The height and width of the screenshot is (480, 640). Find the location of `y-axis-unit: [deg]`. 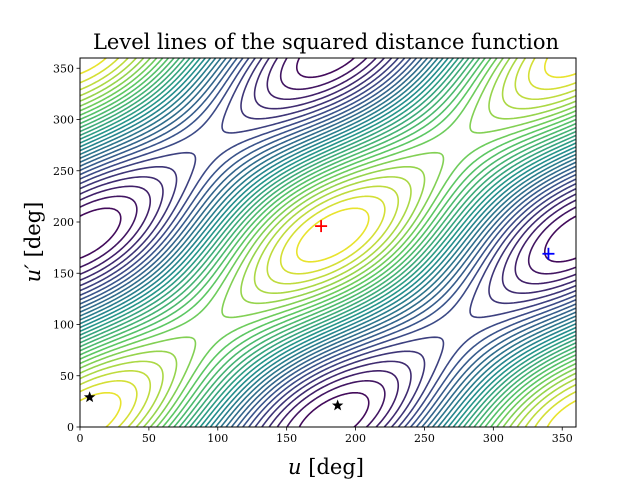

y-axis-unit: [deg] is located at coordinates (33, 230).